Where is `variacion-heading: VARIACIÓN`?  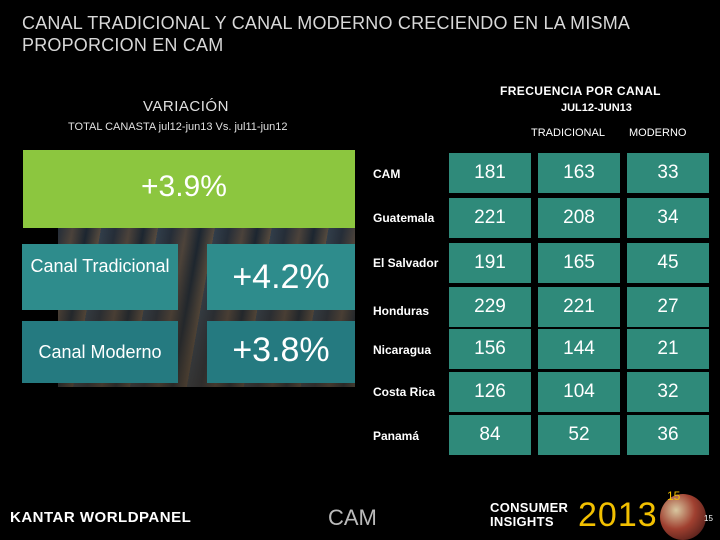
variacion-heading: VARIACIÓN is located at coordinates (186, 106).